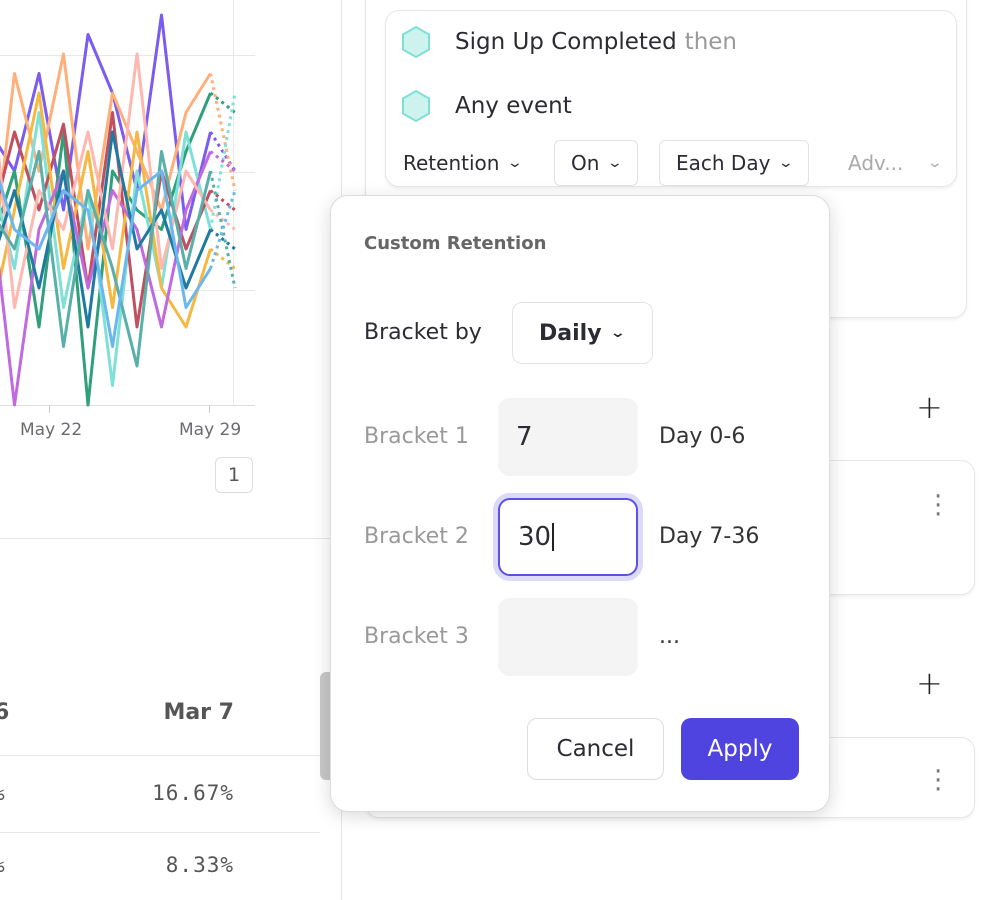 The image size is (982, 900). I want to click on bracket-1-label: Bracket 1, so click(416, 436).